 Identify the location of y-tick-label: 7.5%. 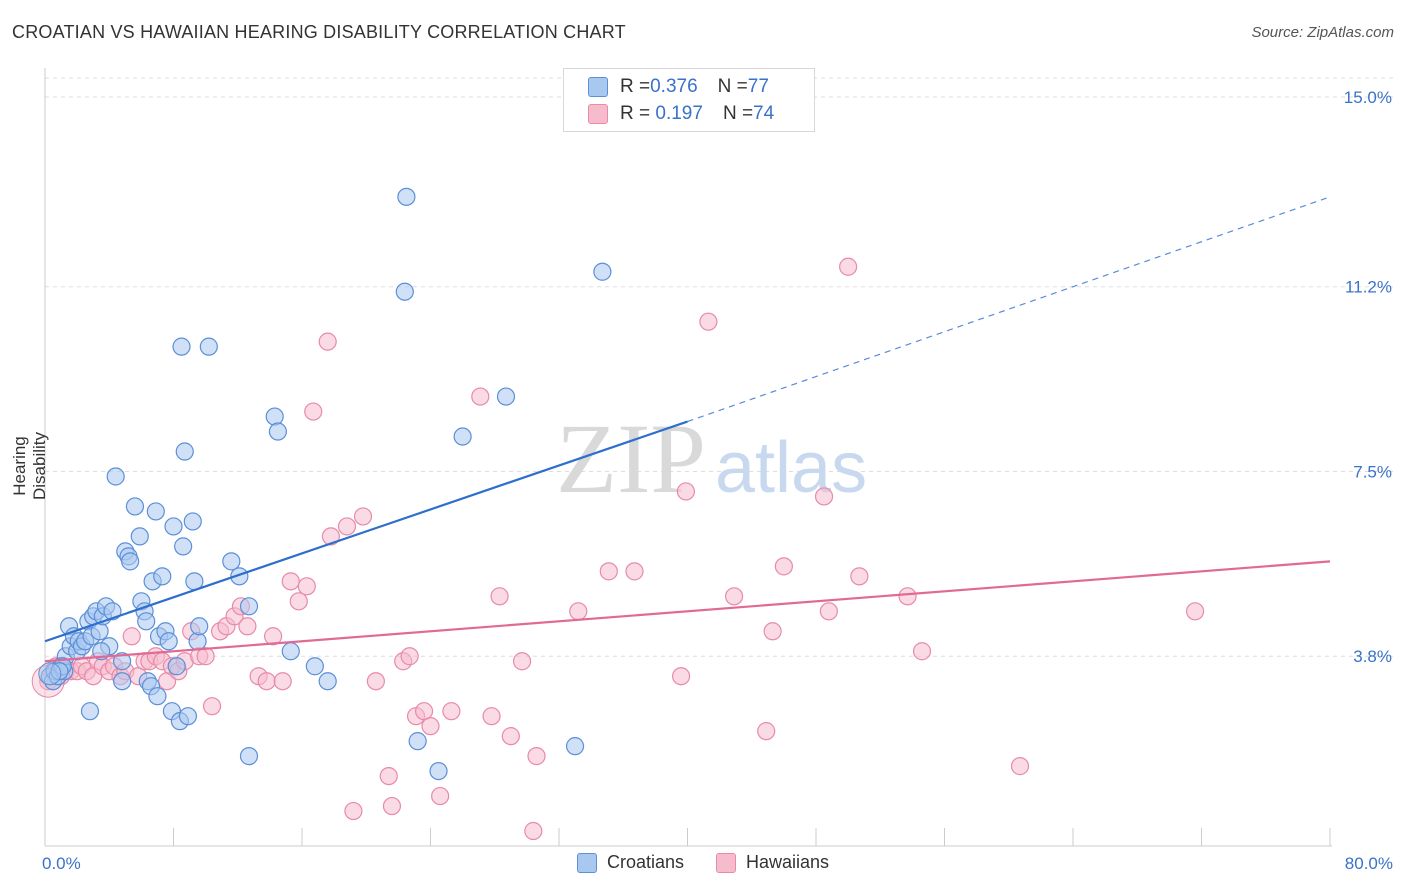
(1372, 471).